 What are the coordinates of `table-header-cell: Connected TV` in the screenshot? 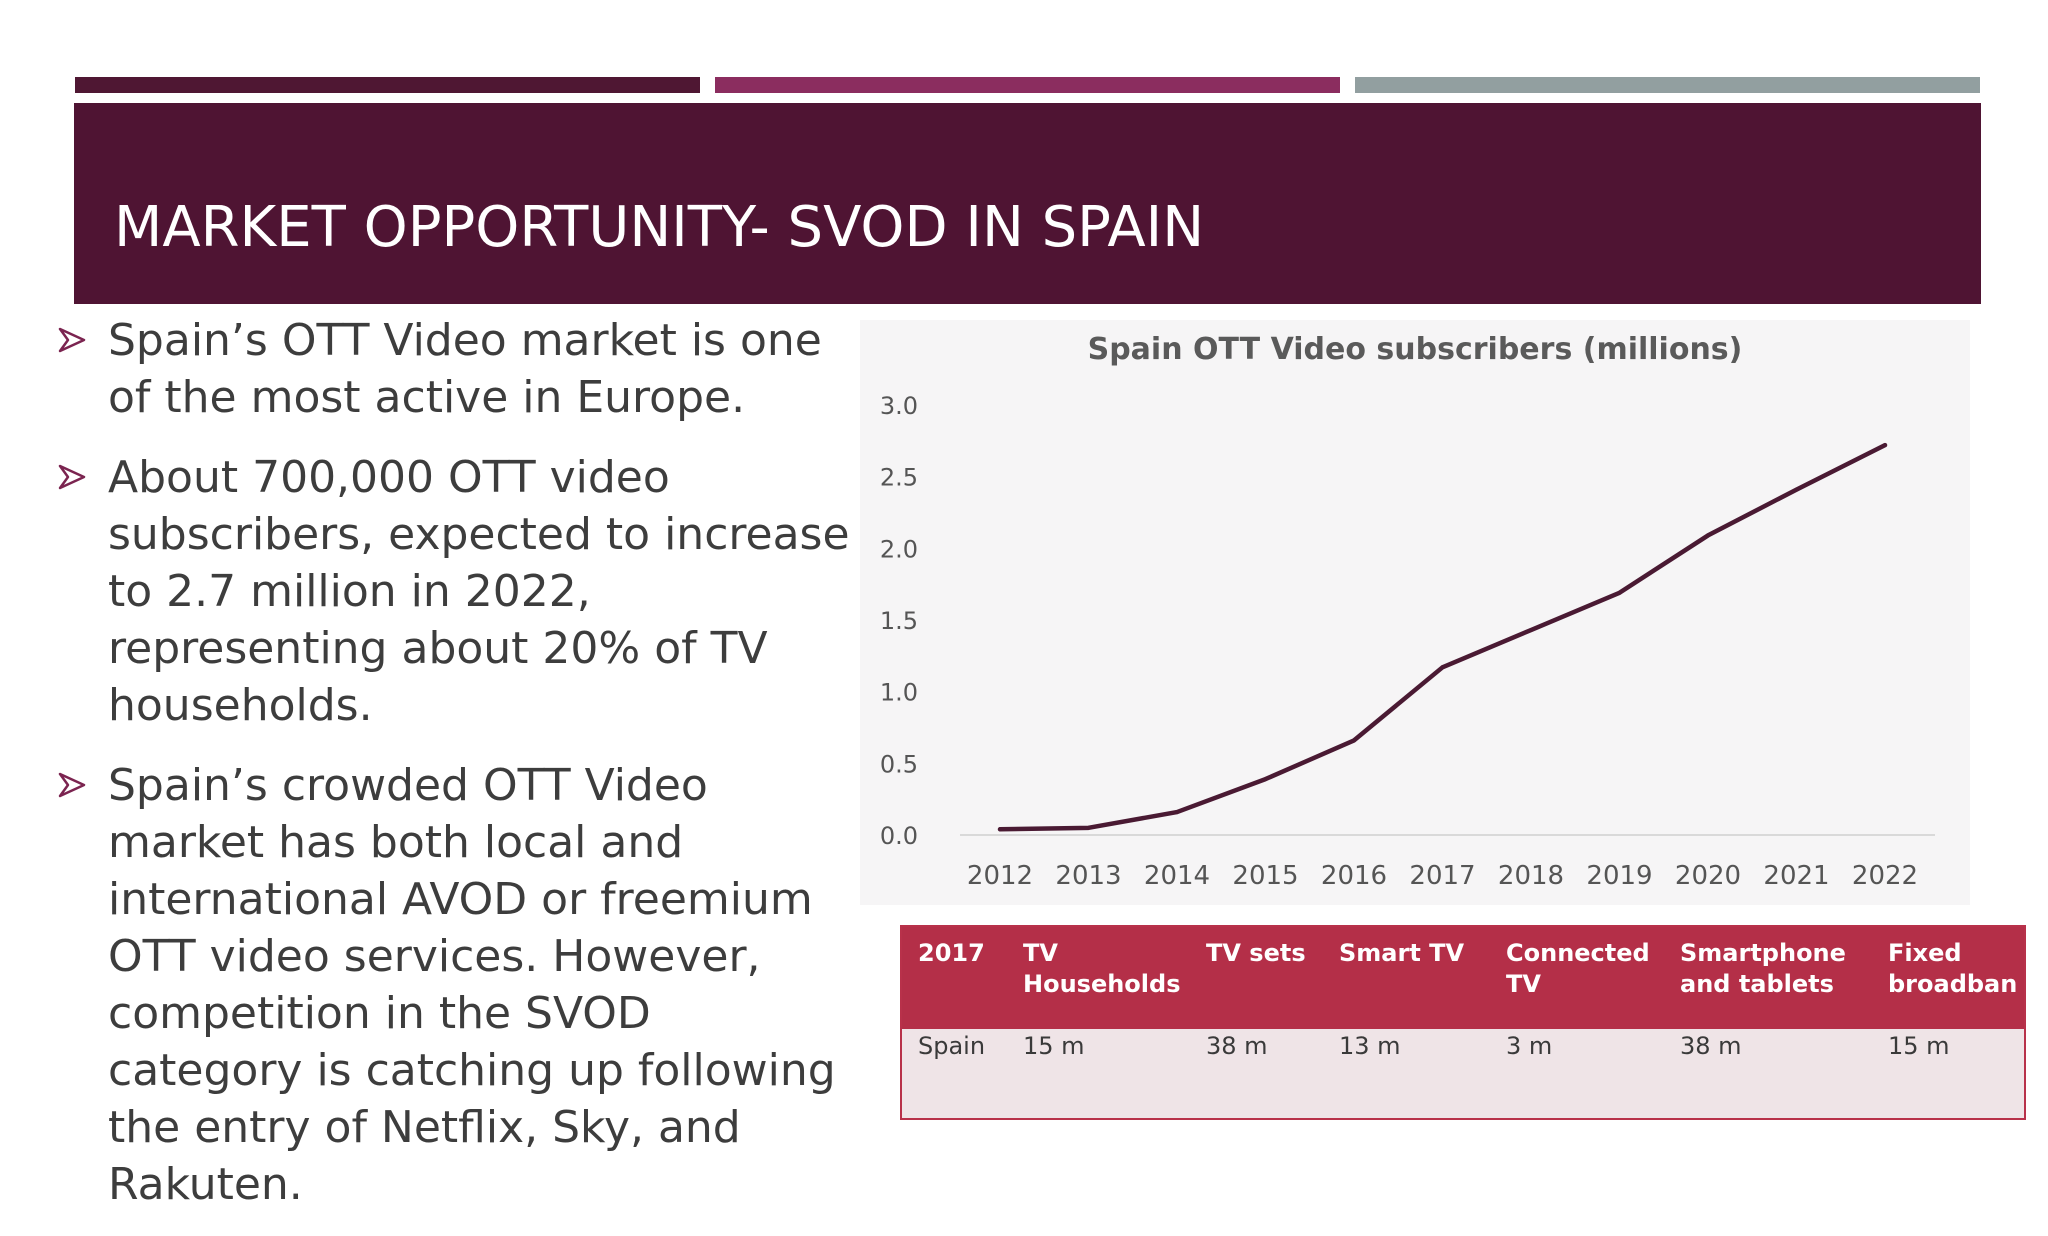 It's located at (1578, 968).